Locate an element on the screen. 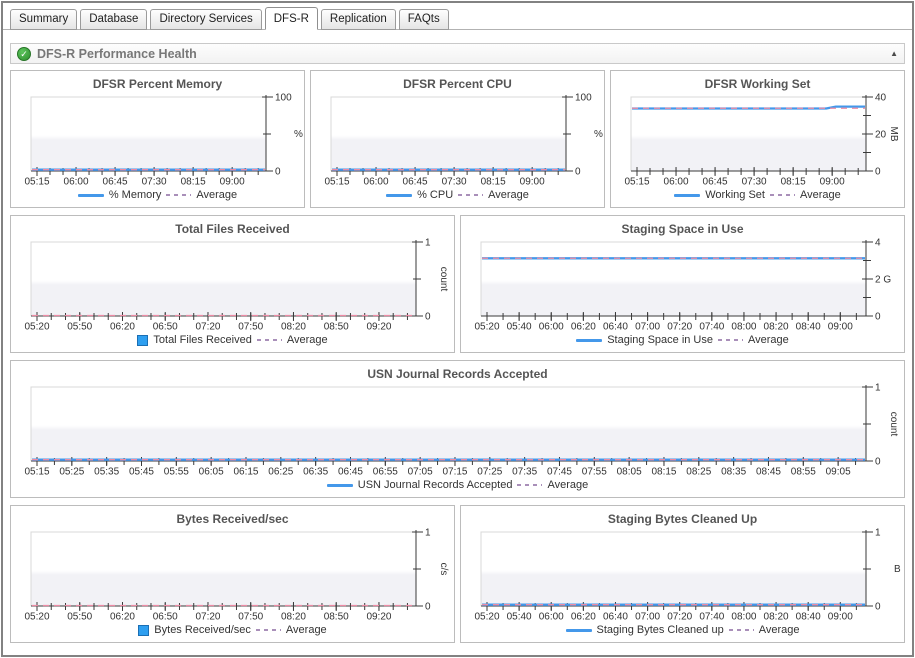 The height and width of the screenshot is (658, 915). legend-label: Staging Space in Use is located at coordinates (660, 340).